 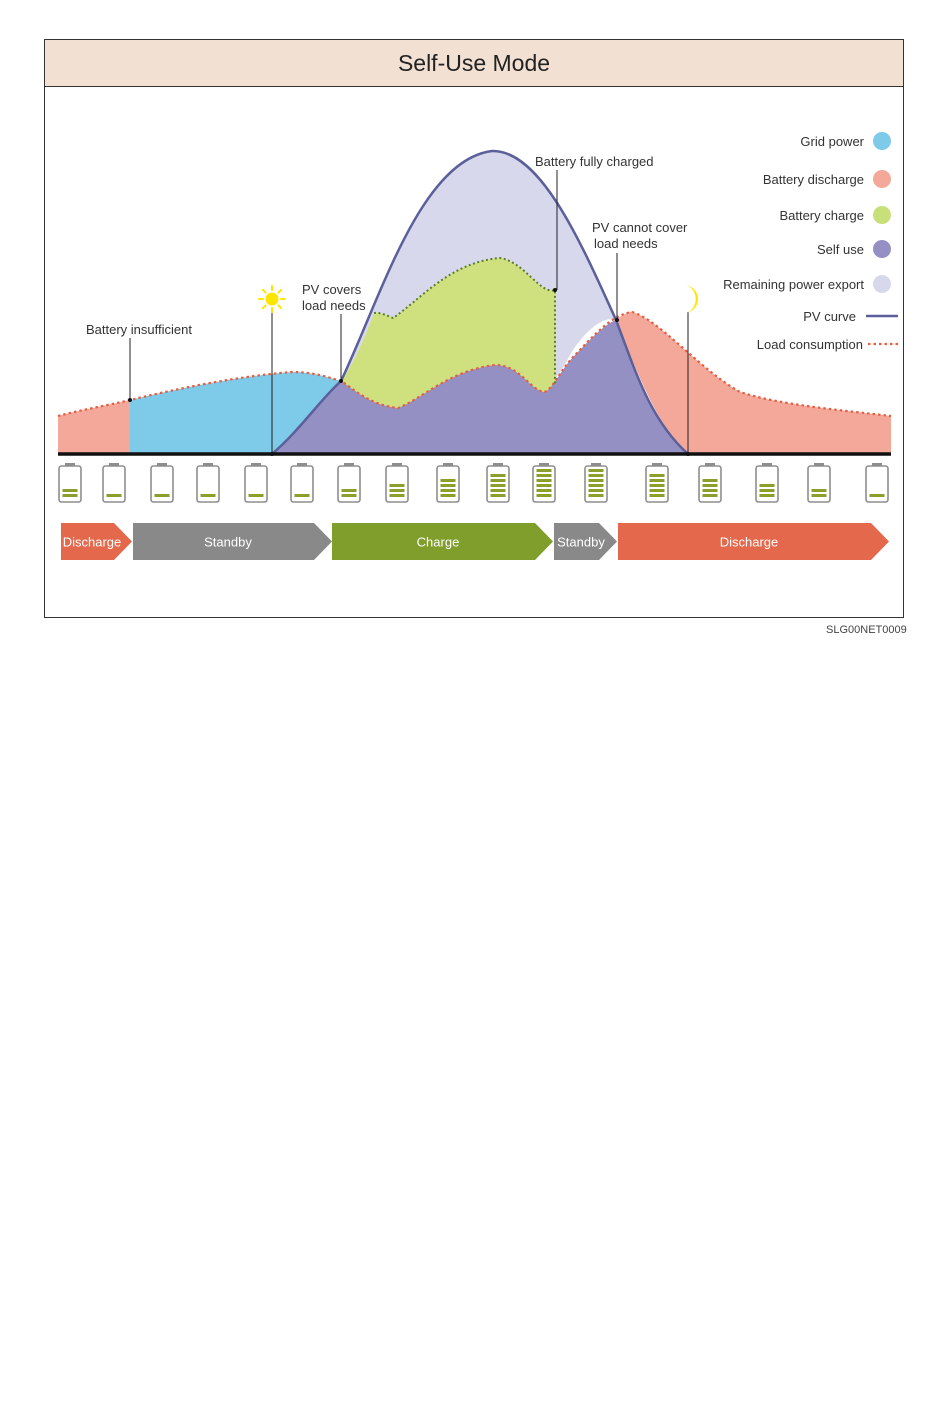 What do you see at coordinates (813, 179) in the screenshot?
I see `legend-label: Battery discharge` at bounding box center [813, 179].